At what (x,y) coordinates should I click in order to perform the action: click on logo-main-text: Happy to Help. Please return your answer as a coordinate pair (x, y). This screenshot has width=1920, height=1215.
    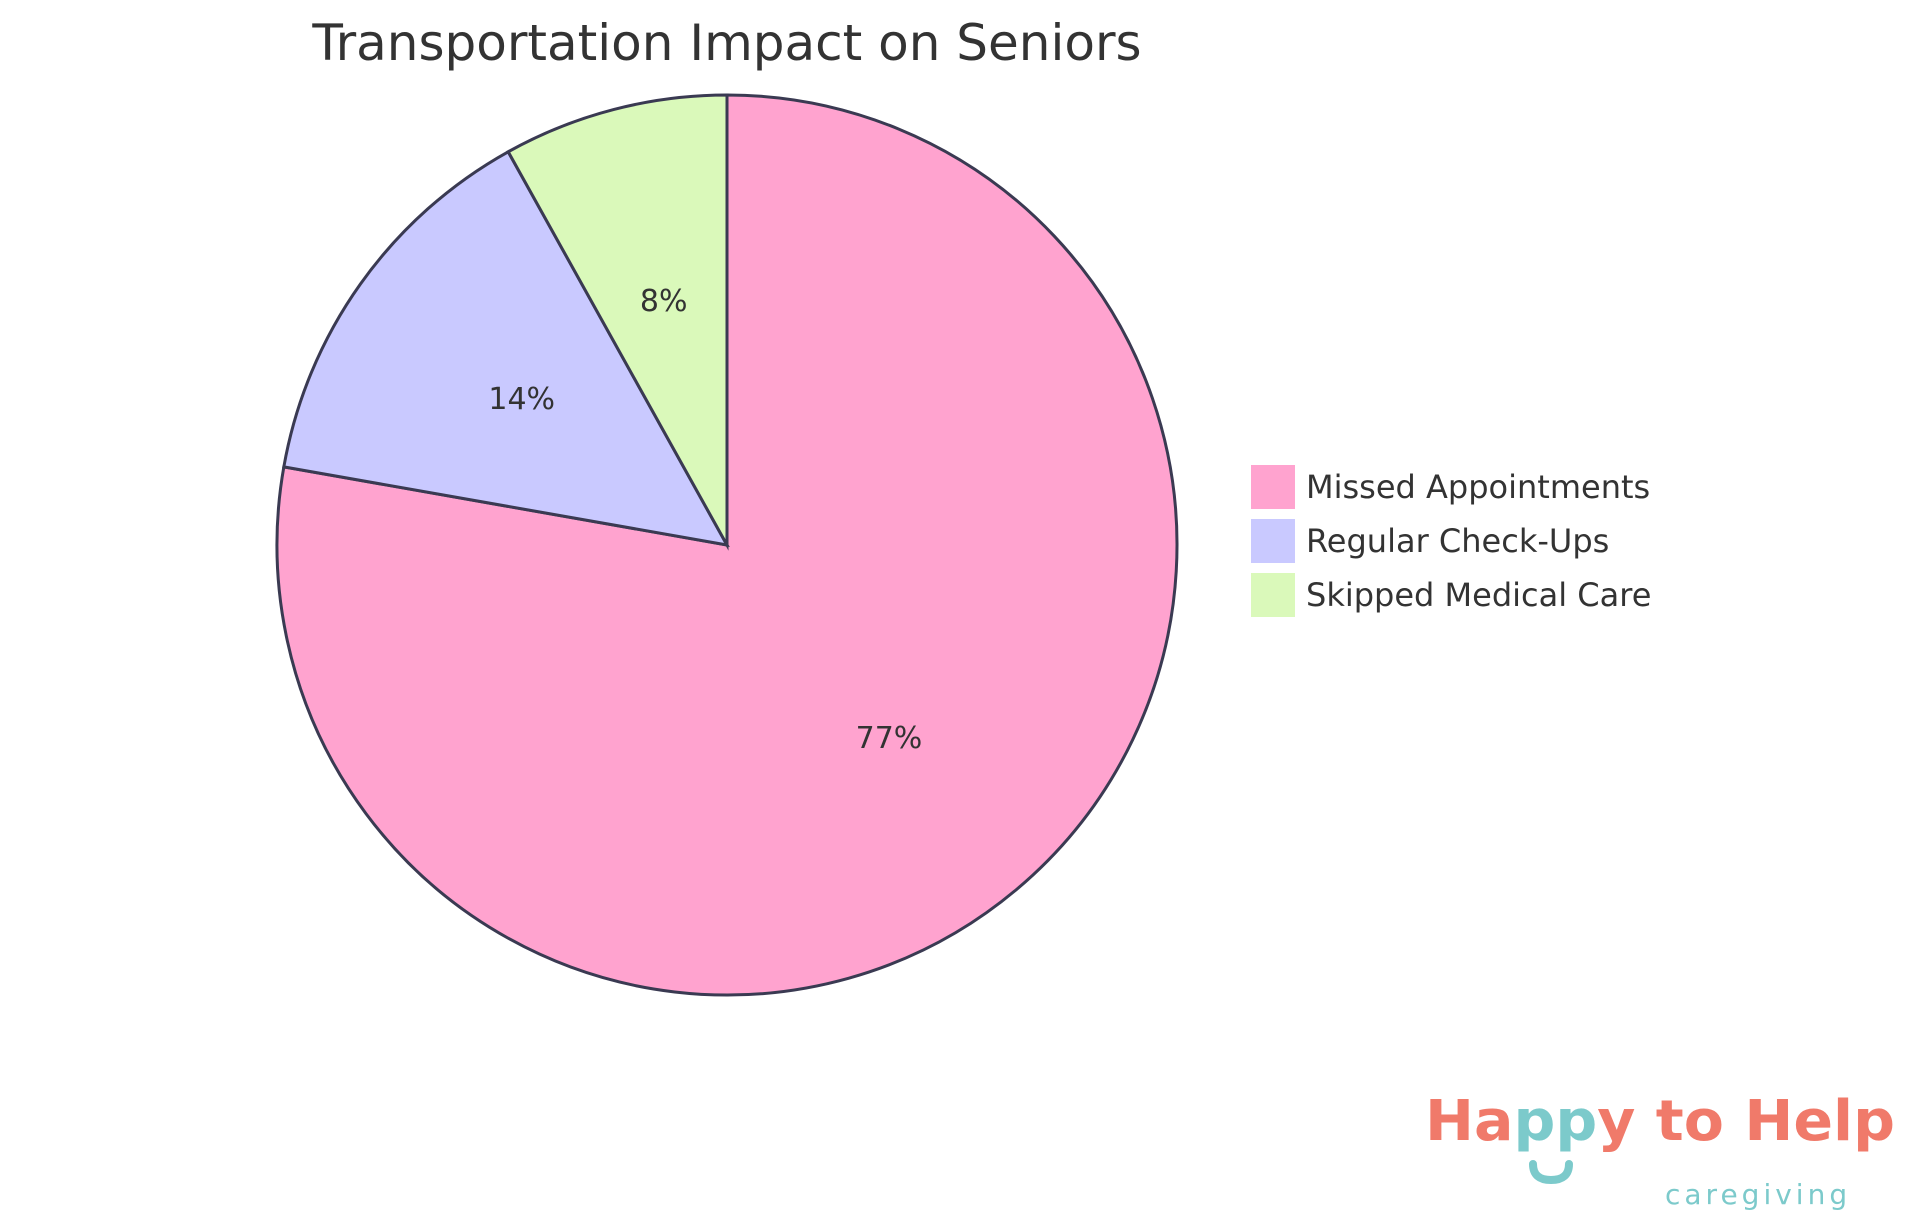
    Looking at the image, I should click on (1660, 1122).